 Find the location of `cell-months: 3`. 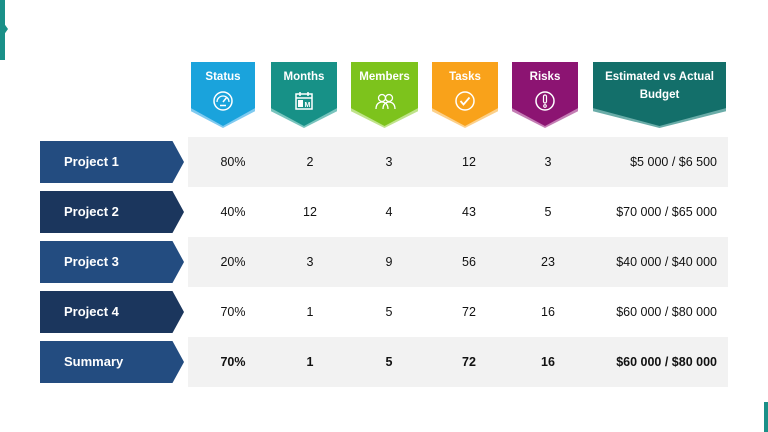

cell-months: 3 is located at coordinates (310, 262).